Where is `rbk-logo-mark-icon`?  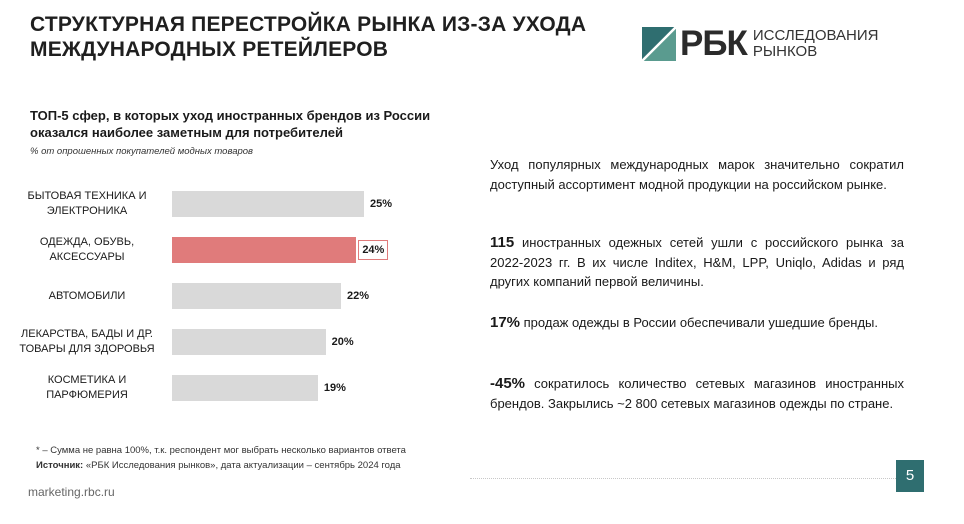 rbk-logo-mark-icon is located at coordinates (659, 44).